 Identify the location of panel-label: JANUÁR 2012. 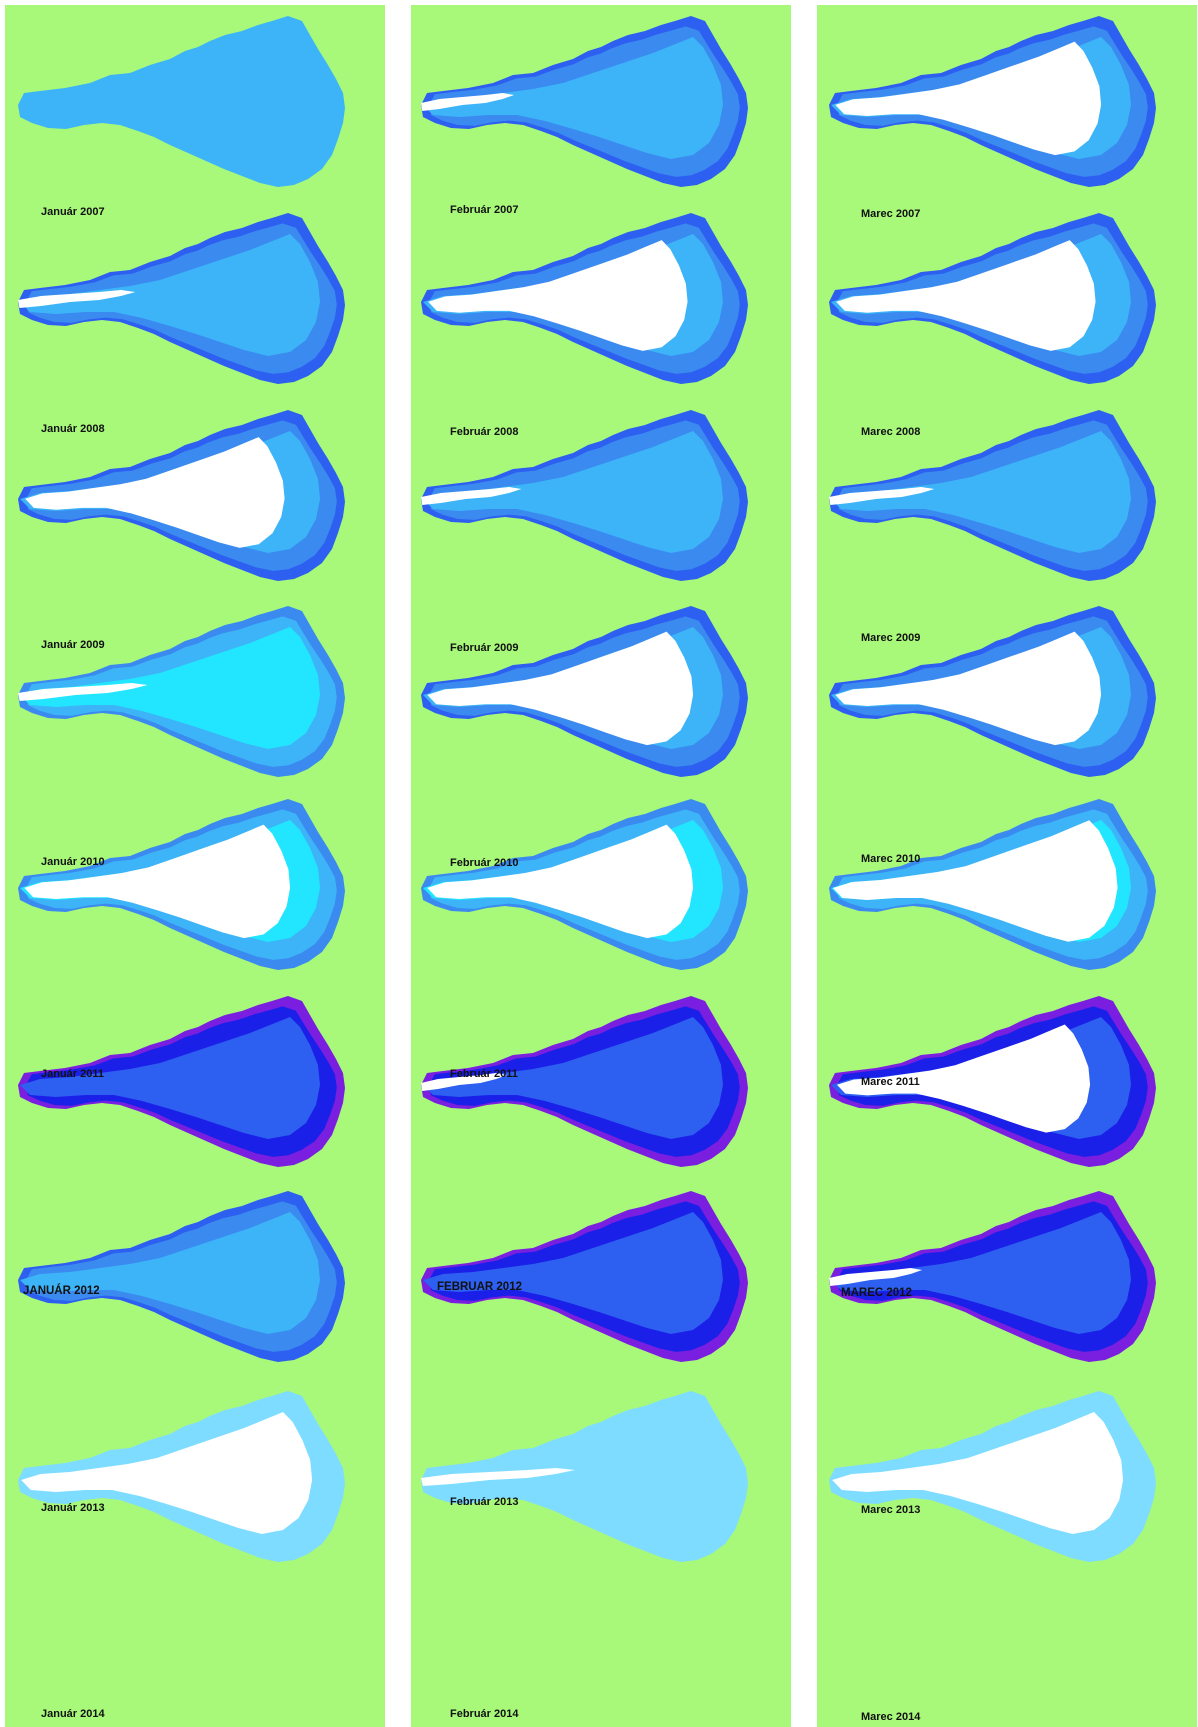
(61, 1291).